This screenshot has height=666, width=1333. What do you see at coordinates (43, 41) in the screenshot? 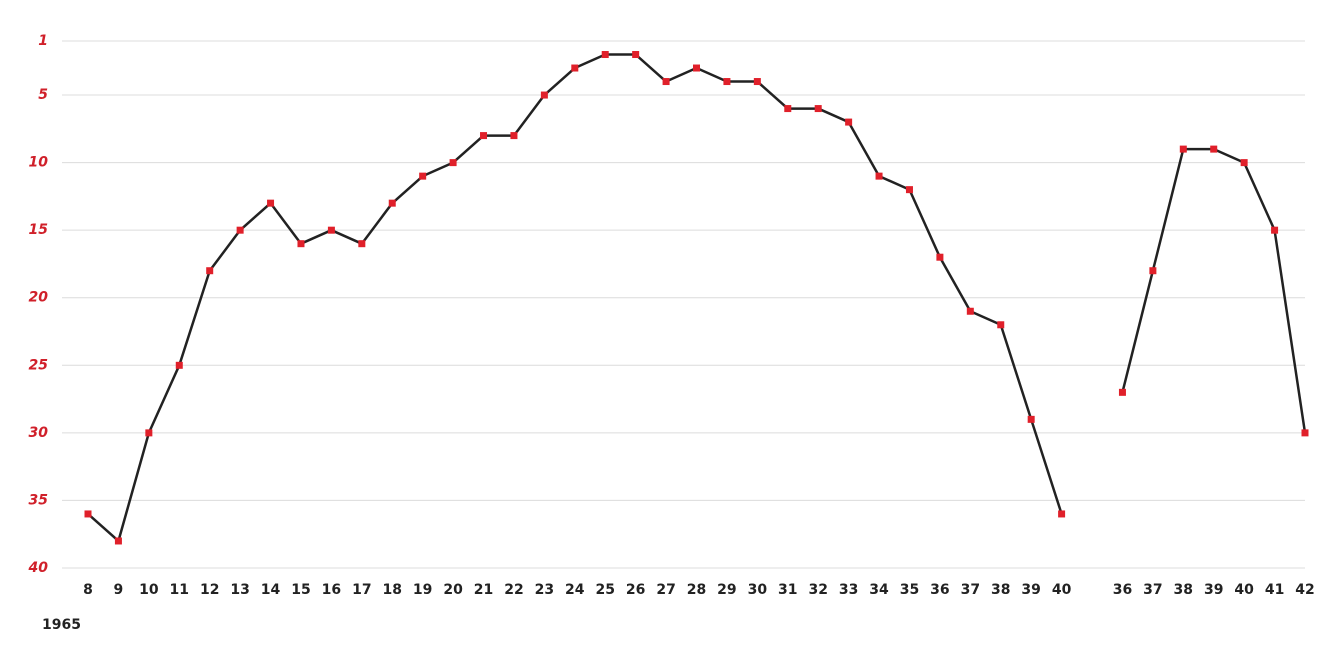
I see `y-tick-label: 1` at bounding box center [43, 41].